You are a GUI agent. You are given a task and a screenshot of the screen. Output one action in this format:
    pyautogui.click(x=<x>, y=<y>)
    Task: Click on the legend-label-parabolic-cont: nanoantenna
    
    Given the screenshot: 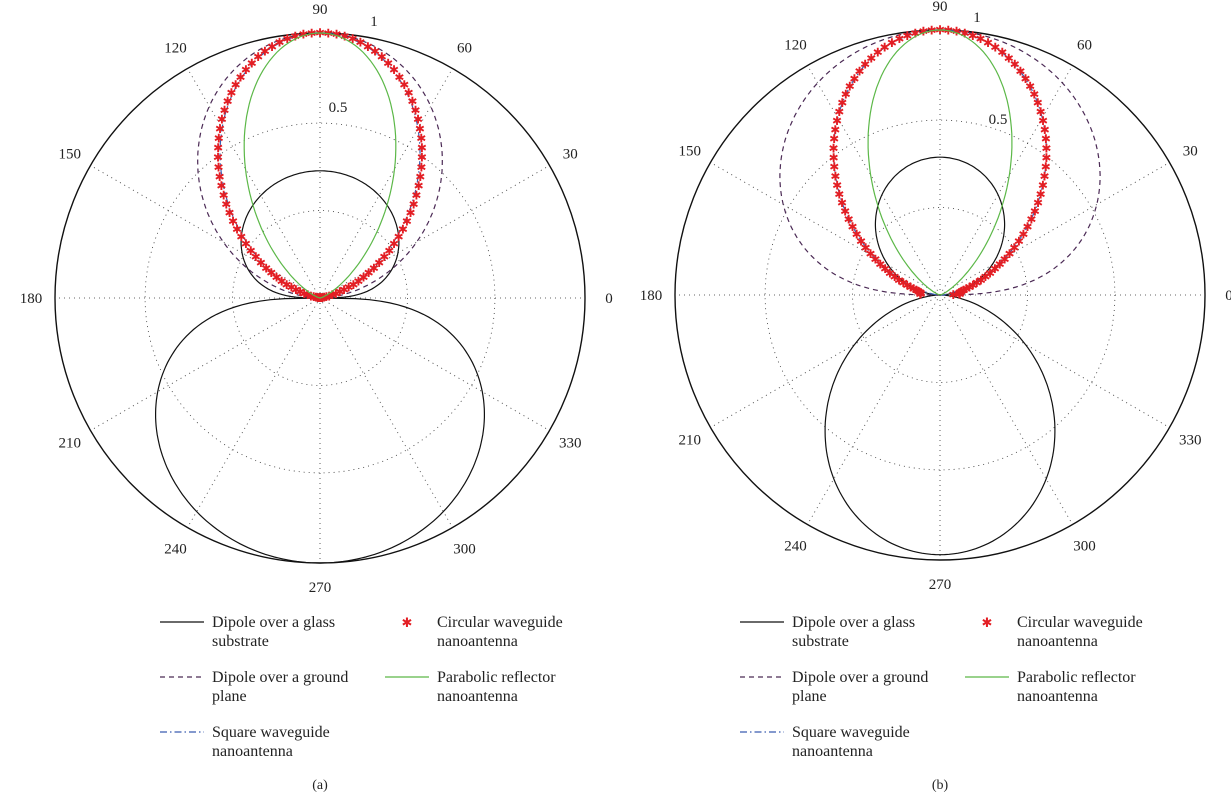 What is the action you would take?
    pyautogui.click(x=1057, y=696)
    